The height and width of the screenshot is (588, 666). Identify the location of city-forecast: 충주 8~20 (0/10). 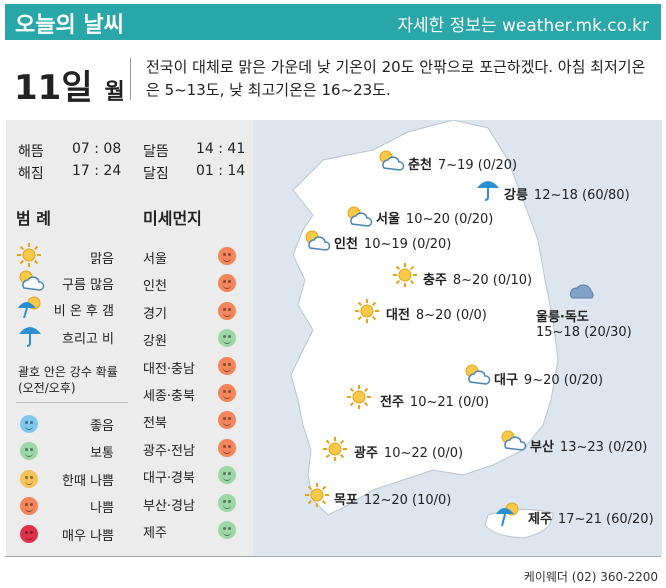
(477, 278).